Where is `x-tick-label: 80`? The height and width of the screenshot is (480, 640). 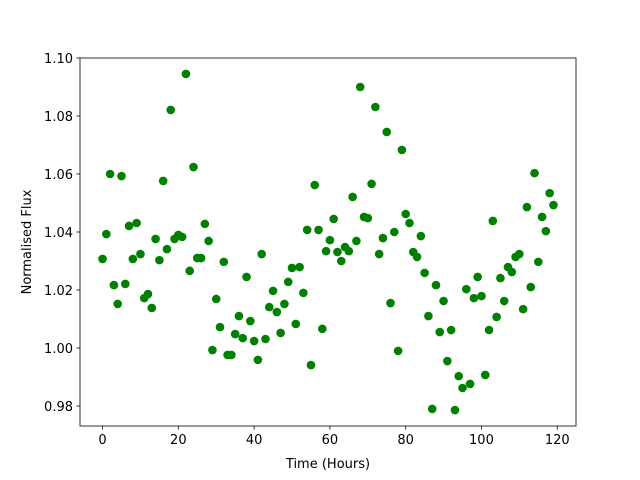
x-tick-label: 80 is located at coordinates (405, 440).